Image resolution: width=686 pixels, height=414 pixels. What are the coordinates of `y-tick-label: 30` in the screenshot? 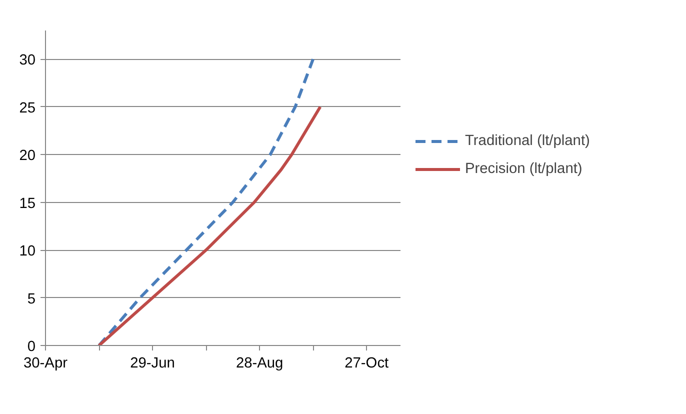 It's located at (27, 60).